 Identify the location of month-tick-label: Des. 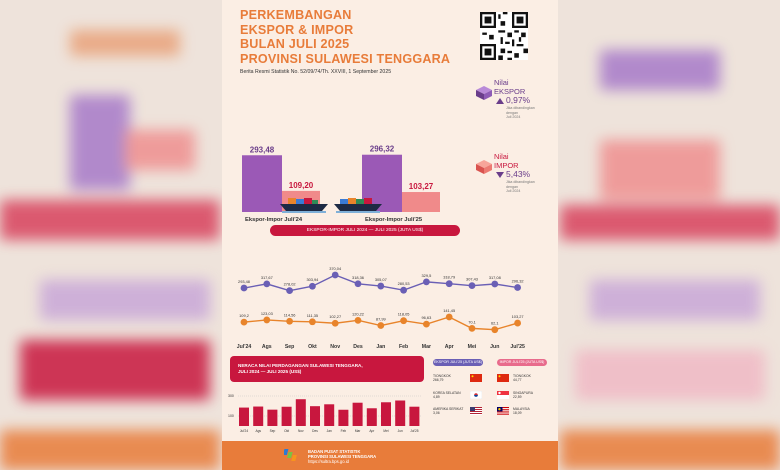
(358, 347).